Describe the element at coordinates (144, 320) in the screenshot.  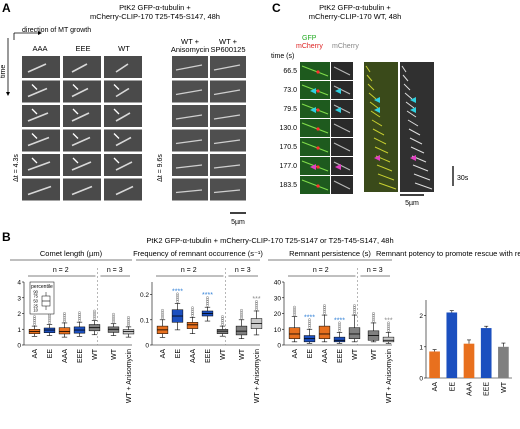
I see `y-tick-label: 0.1` at that location.